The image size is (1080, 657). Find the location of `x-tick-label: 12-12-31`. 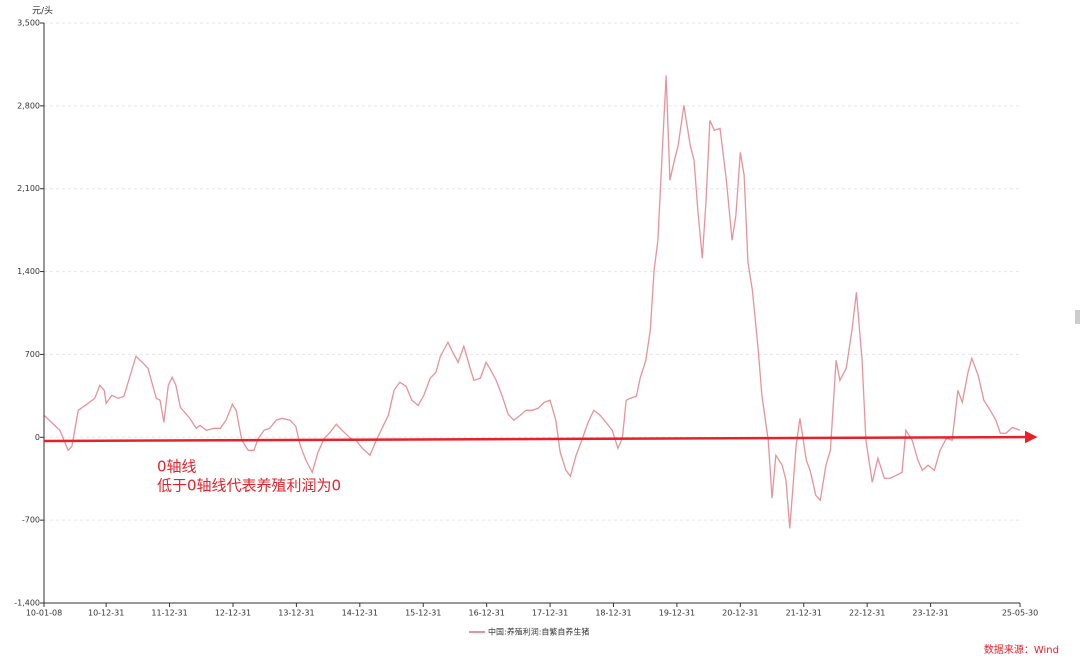

x-tick-label: 12-12-31 is located at coordinates (233, 613).